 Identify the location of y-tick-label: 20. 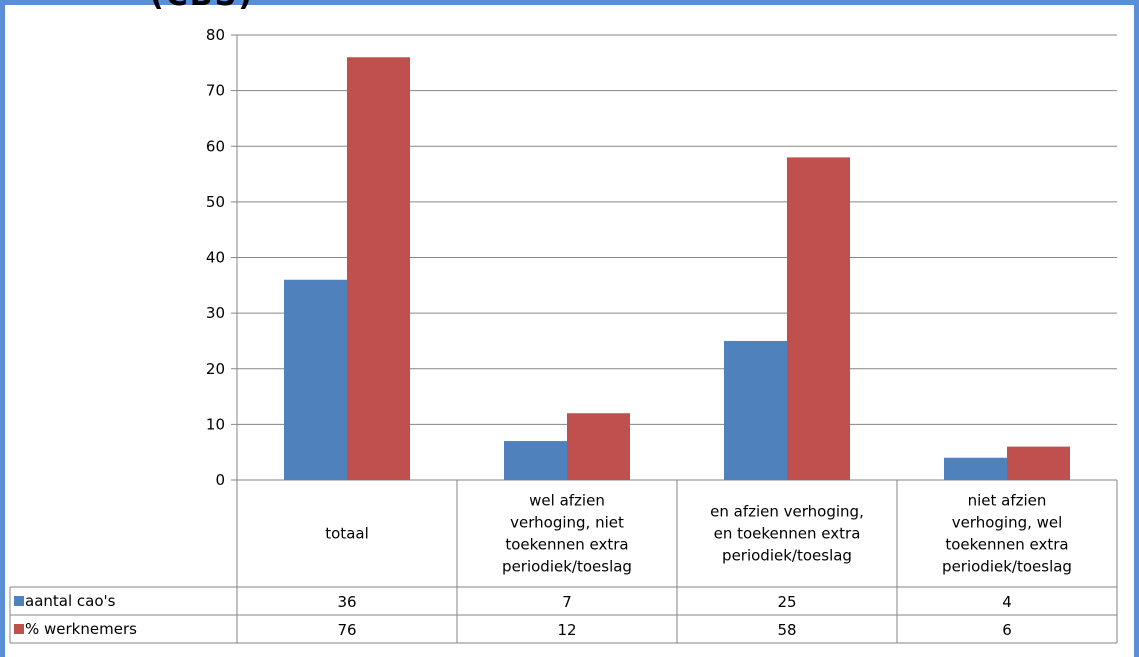
(215, 369).